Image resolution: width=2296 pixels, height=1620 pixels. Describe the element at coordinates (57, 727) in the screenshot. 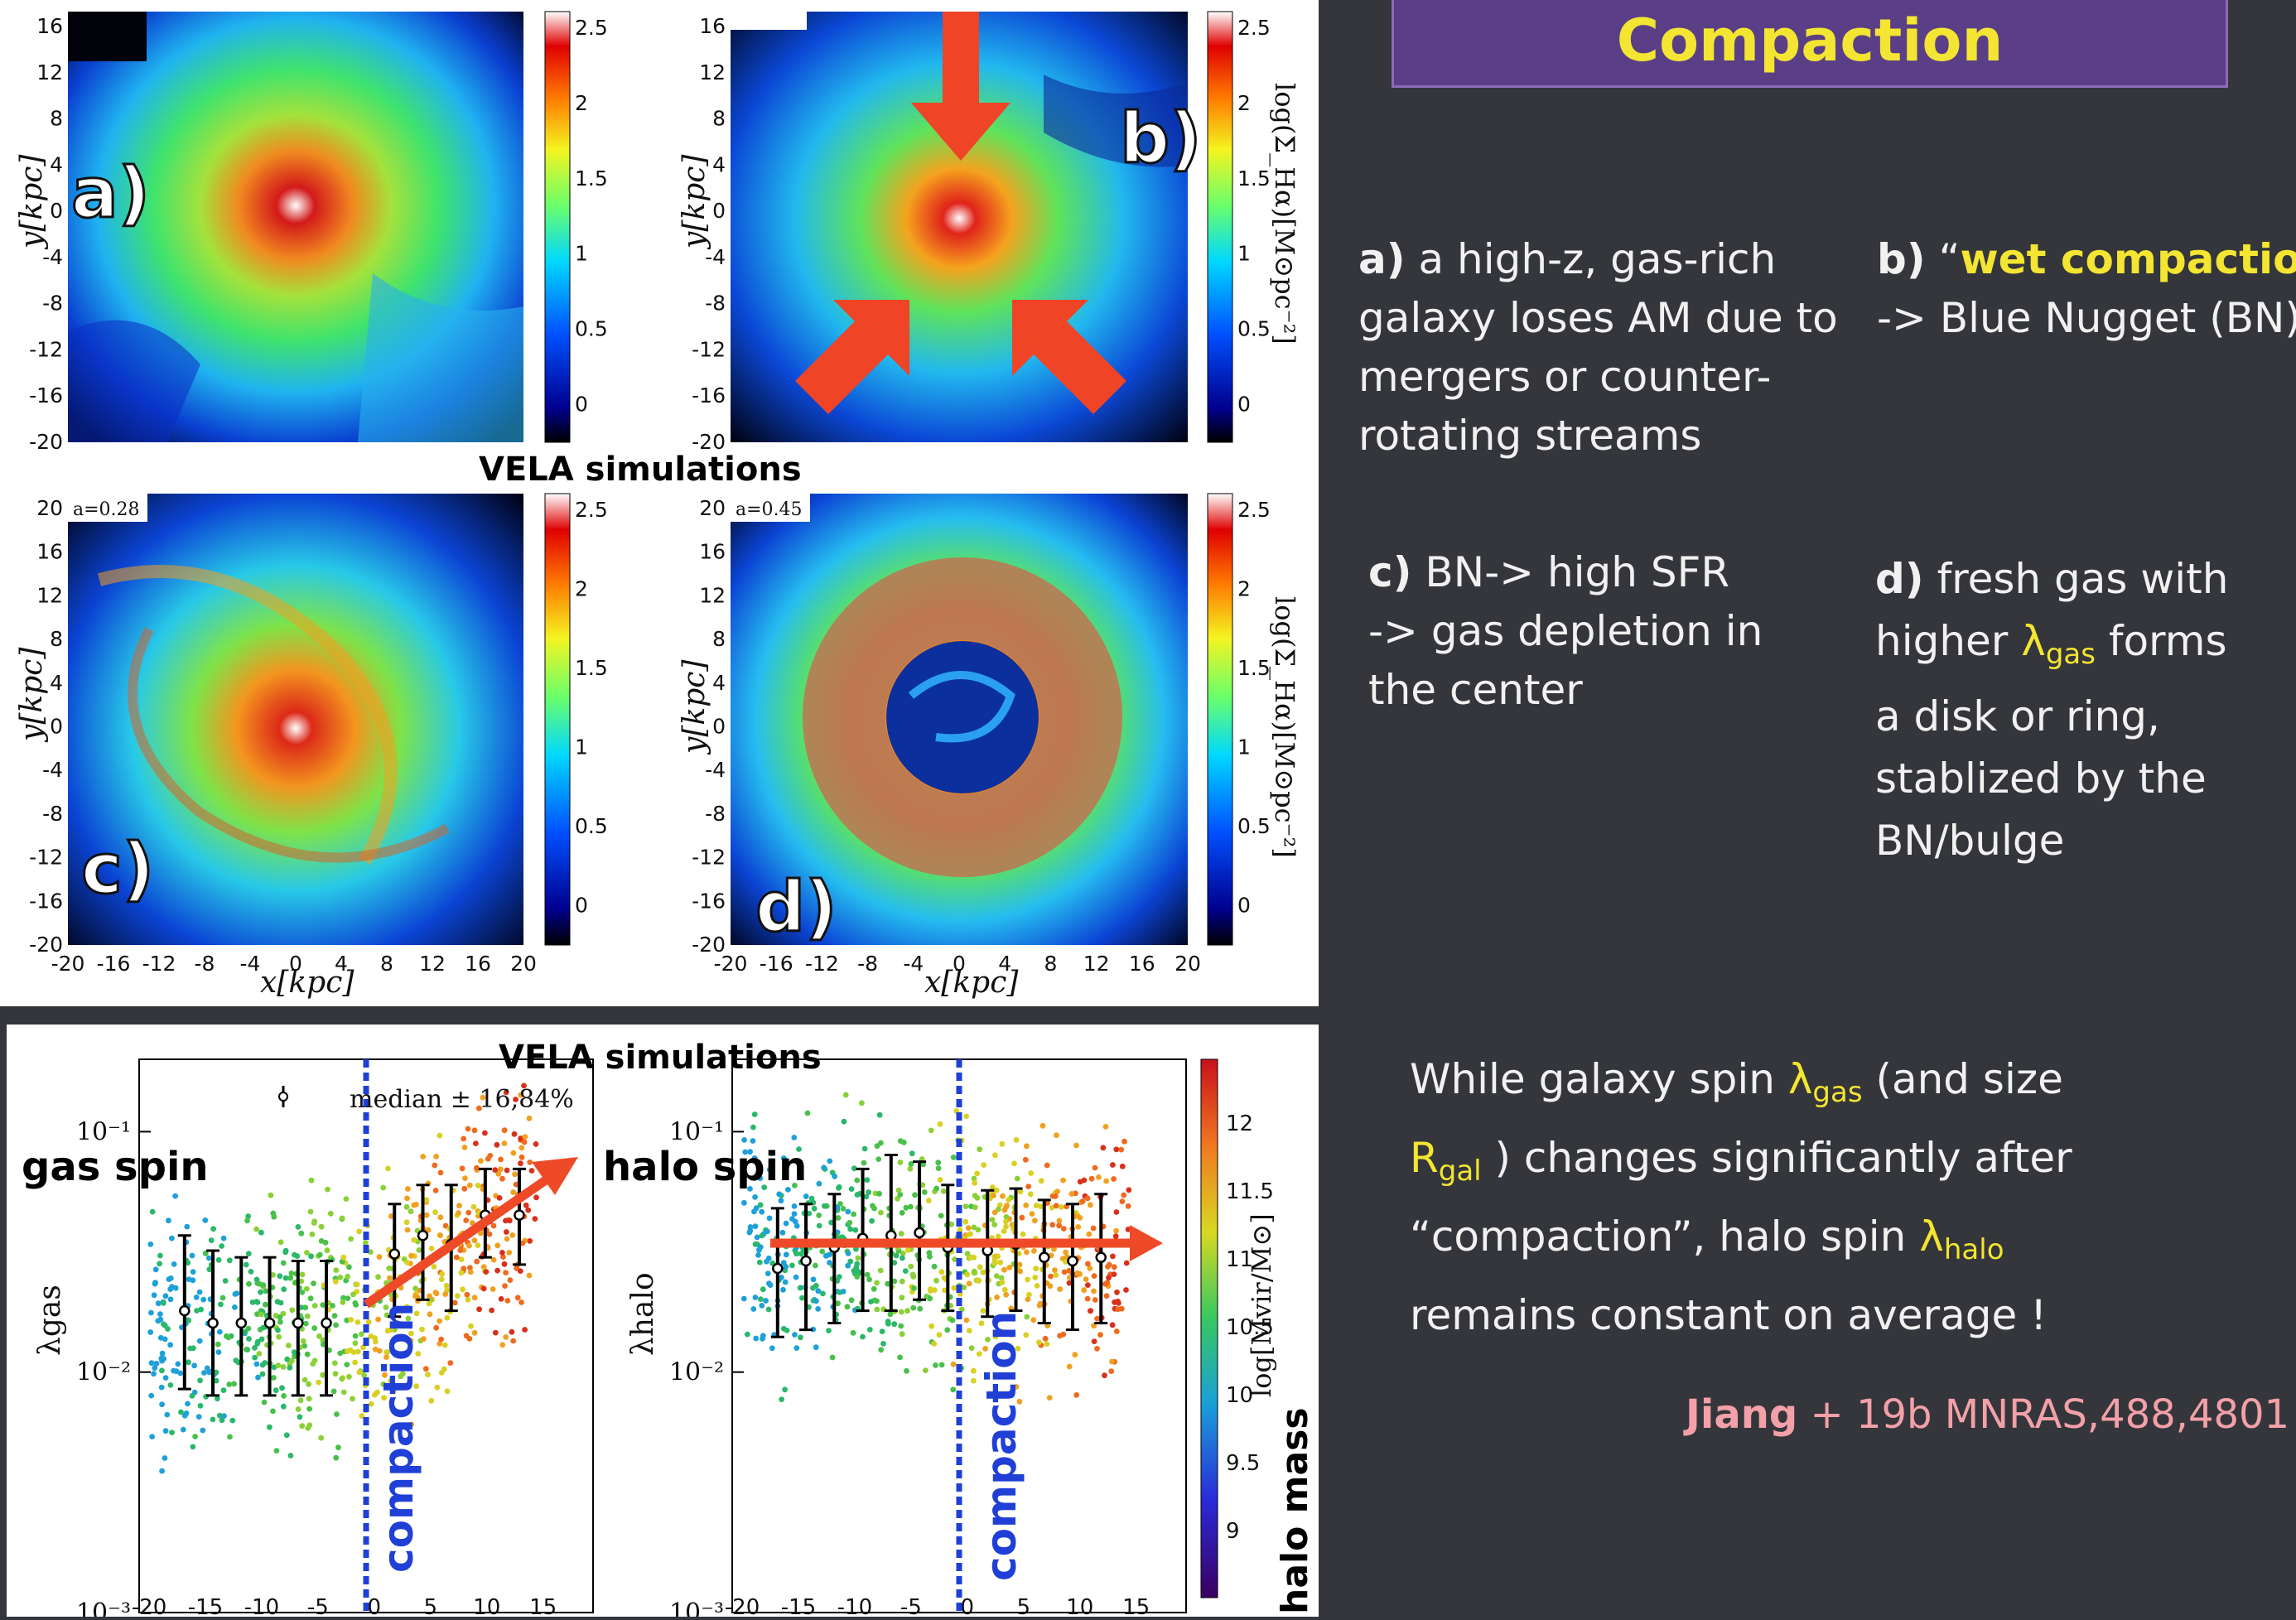

I see `y-tick-label: 0` at that location.